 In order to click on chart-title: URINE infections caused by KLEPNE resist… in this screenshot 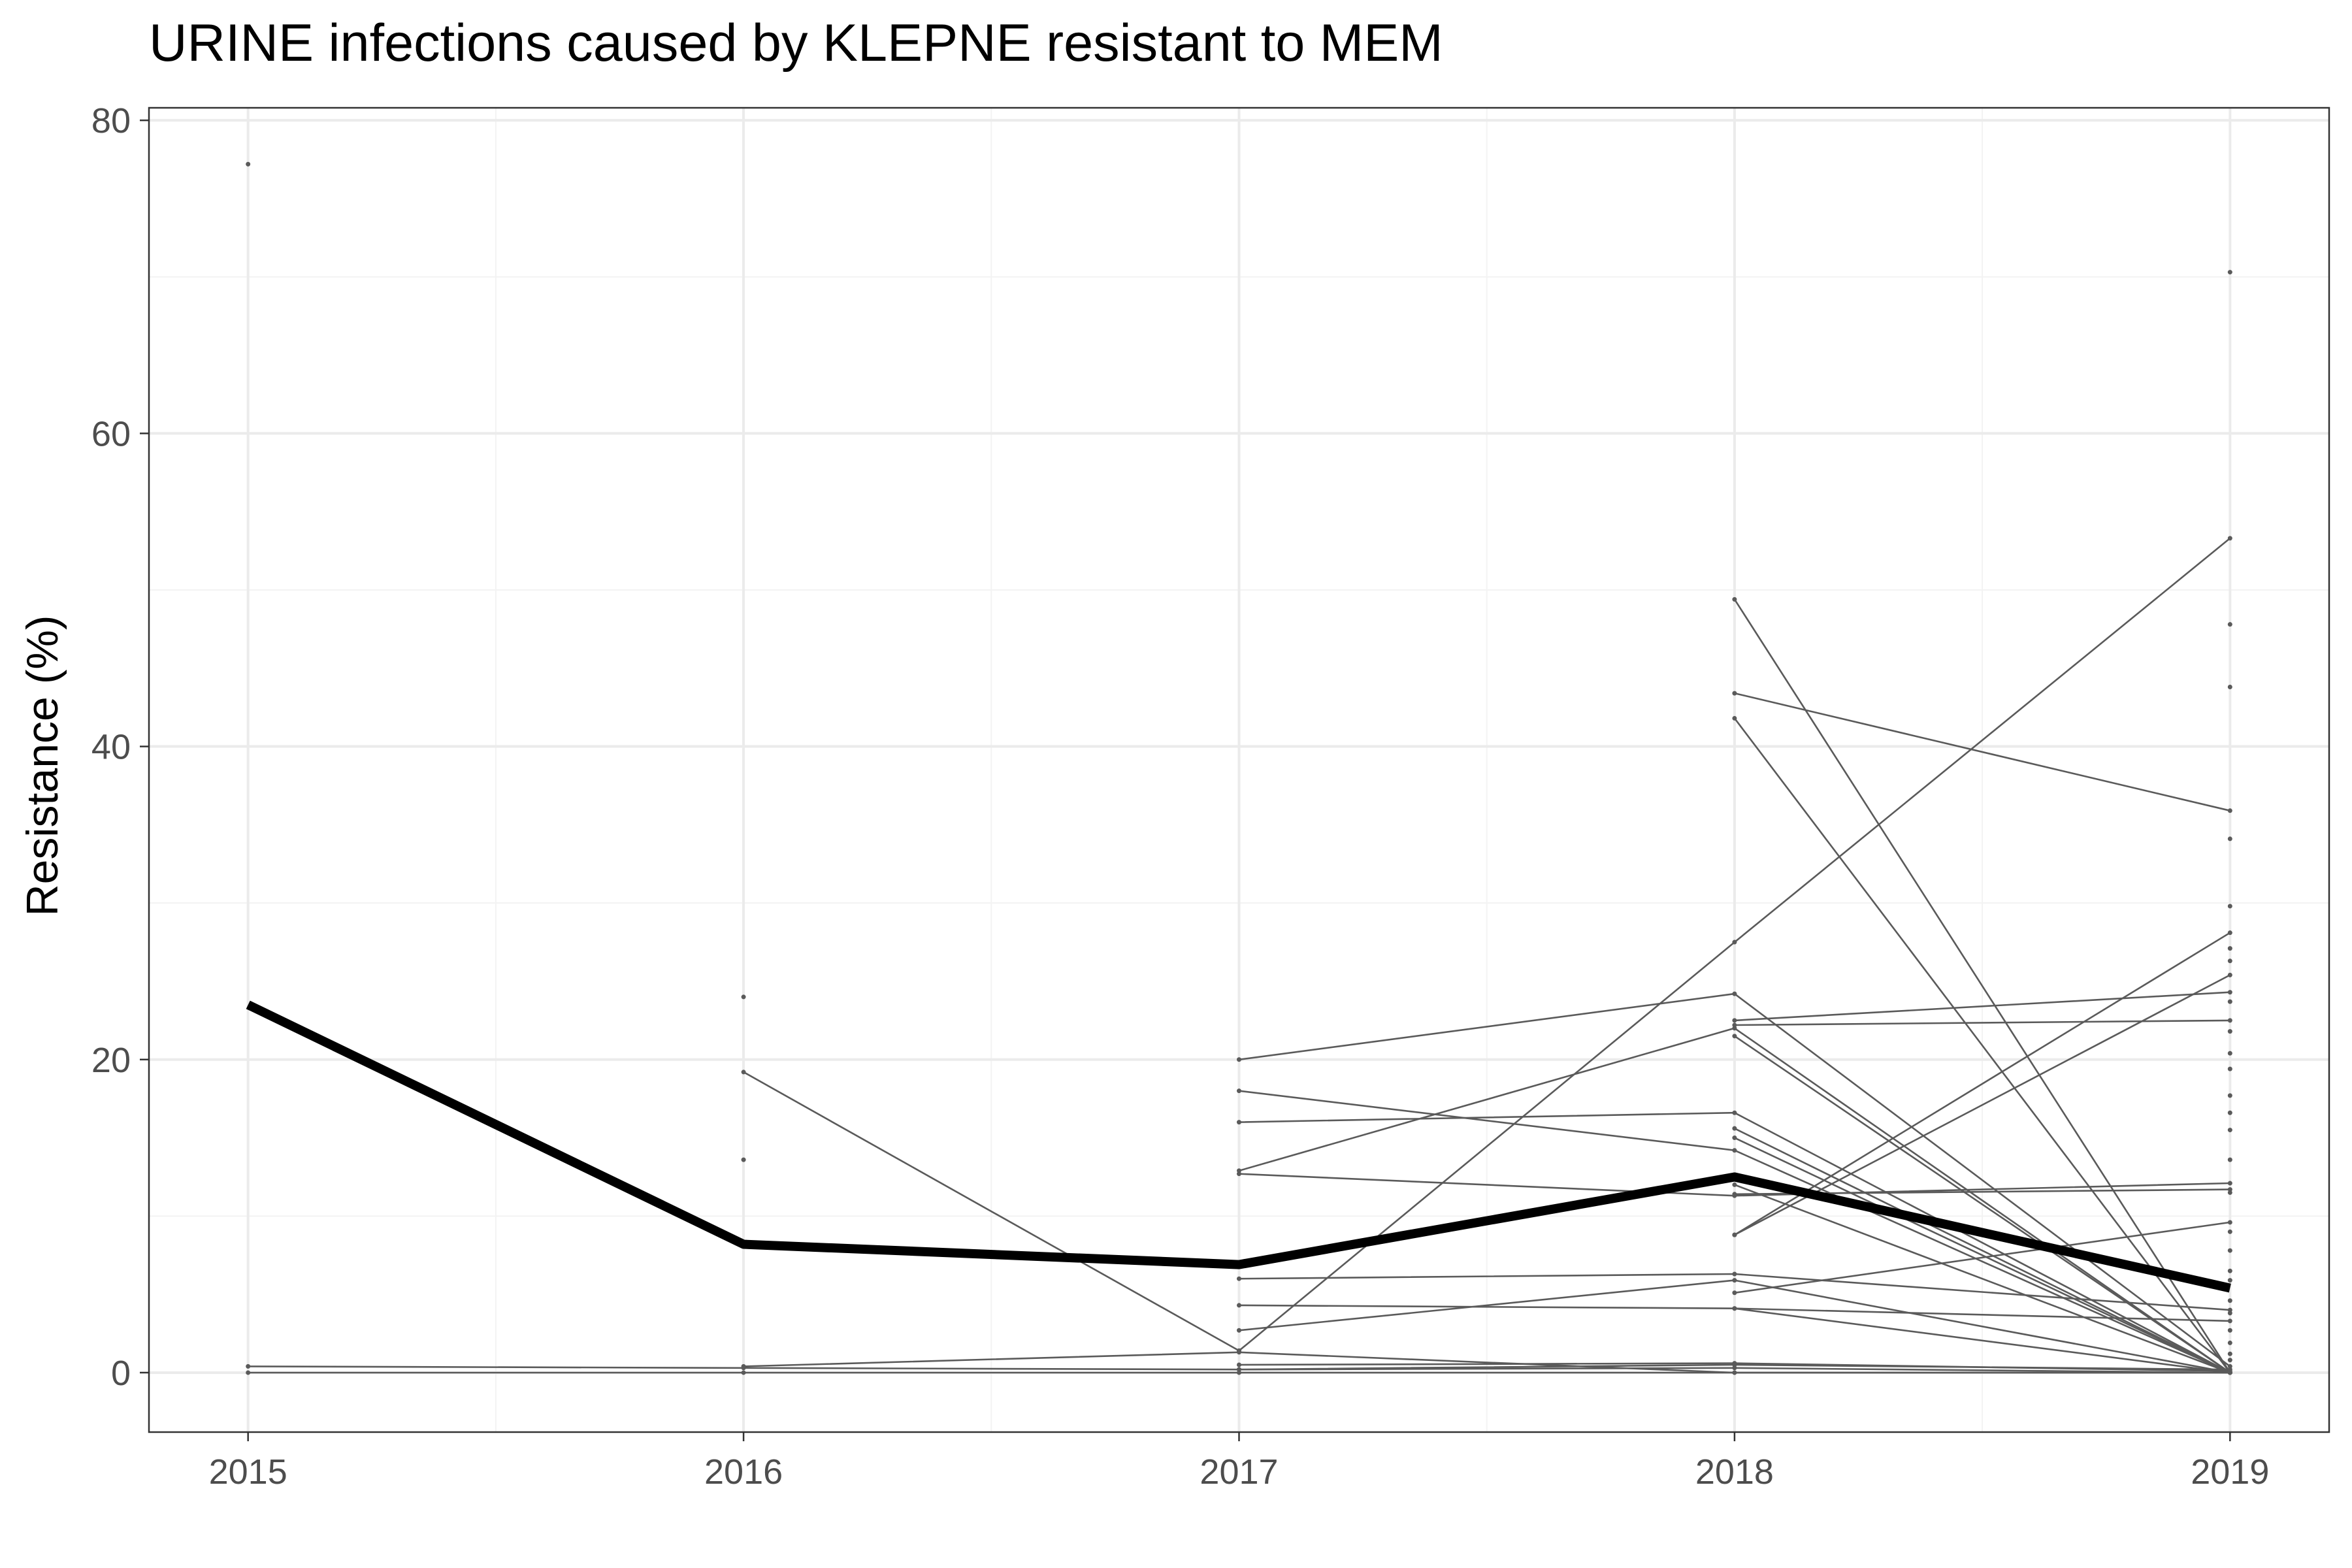, I will do `click(796, 43)`.